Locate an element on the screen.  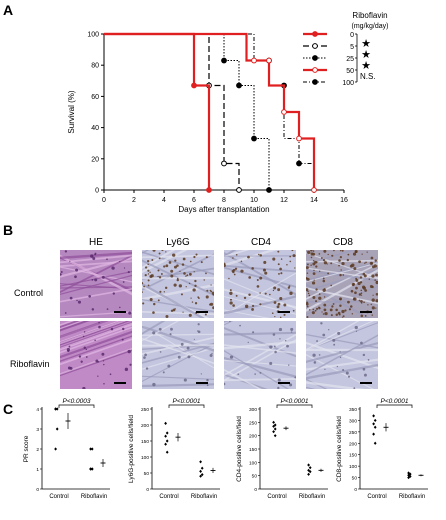
column-label-he: HE is located at coordinates (96, 242).